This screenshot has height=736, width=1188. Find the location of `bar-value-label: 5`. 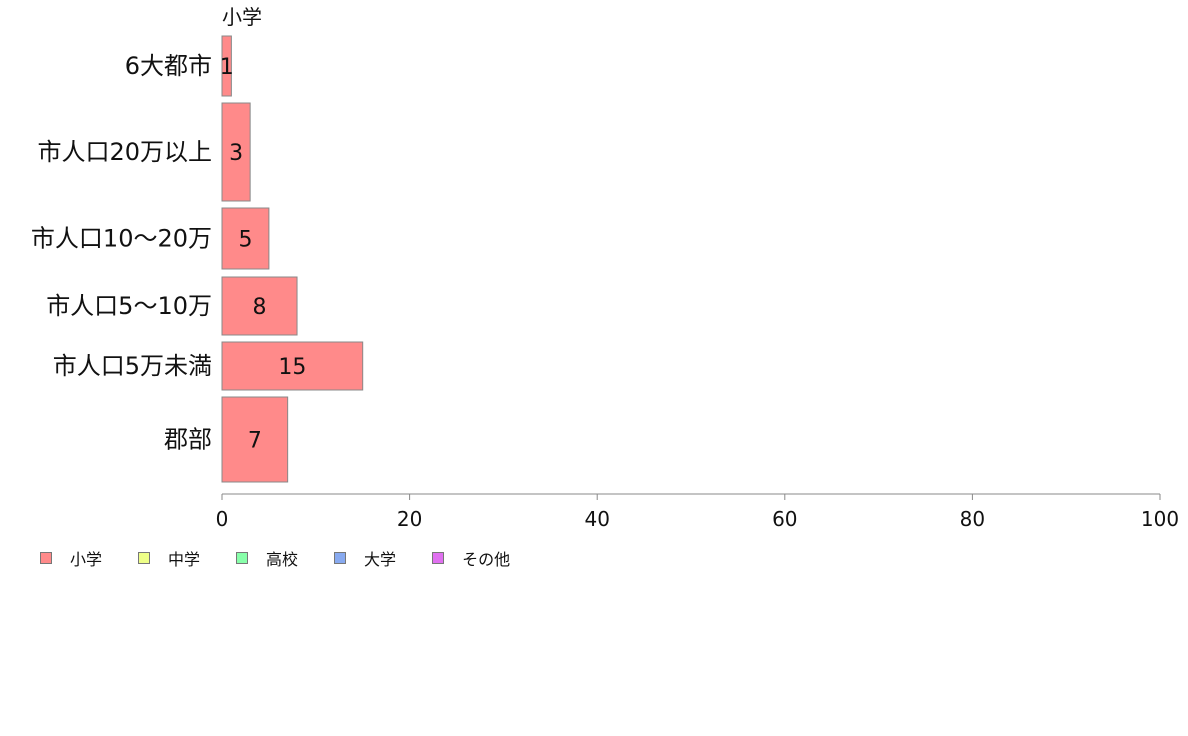

bar-value-label: 5 is located at coordinates (245, 240).